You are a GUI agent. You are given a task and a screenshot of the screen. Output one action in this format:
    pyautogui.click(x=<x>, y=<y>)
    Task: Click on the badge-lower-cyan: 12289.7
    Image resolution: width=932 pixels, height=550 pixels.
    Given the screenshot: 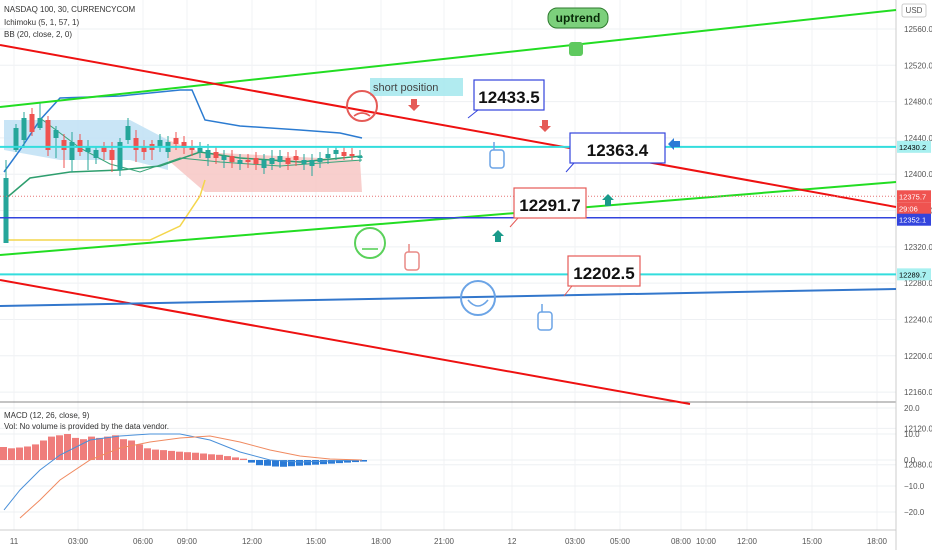 What is the action you would take?
    pyautogui.click(x=912, y=274)
    